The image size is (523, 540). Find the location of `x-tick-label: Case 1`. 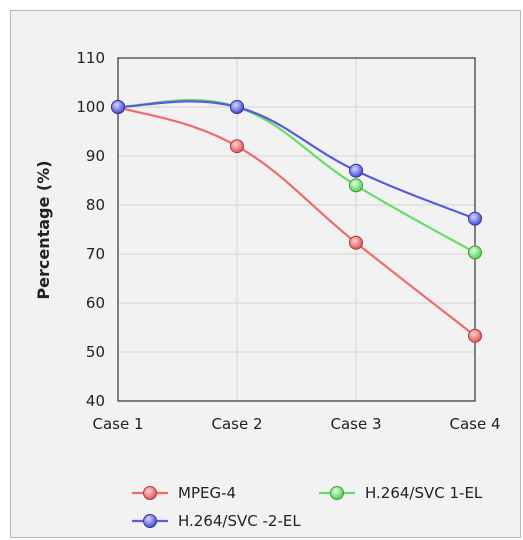

x-tick-label: Case 1 is located at coordinates (117, 424).